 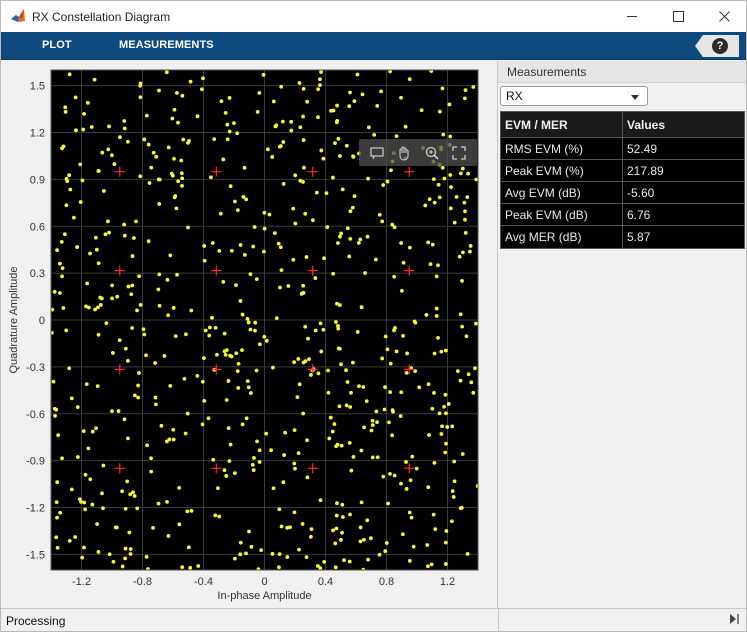 What do you see at coordinates (37, 134) in the screenshot?
I see `y-tick-label: 1.2` at bounding box center [37, 134].